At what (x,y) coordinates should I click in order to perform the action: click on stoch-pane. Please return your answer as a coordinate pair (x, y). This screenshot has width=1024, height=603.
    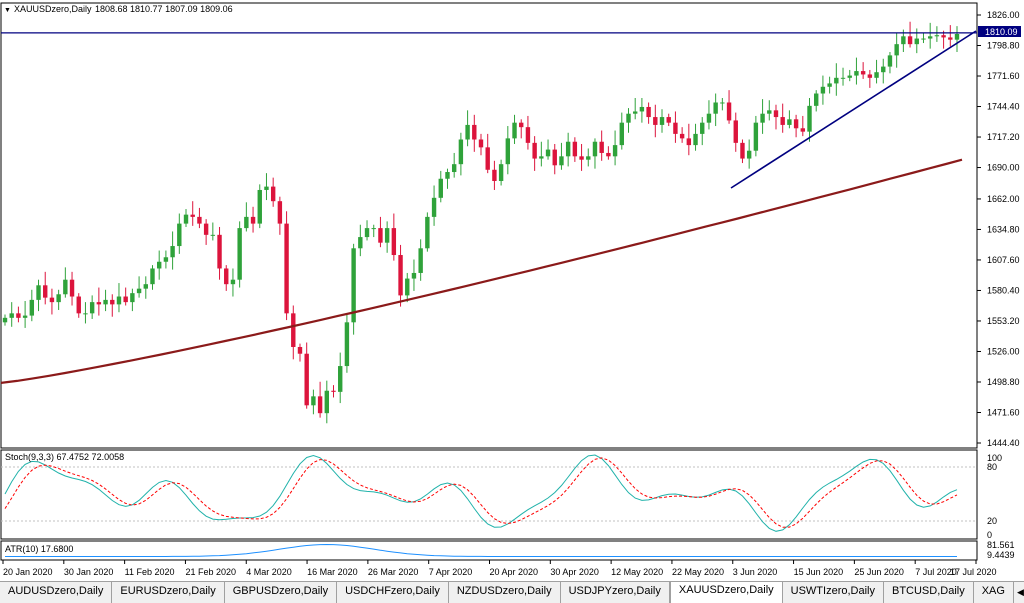
    Looking at the image, I should click on (489, 494).